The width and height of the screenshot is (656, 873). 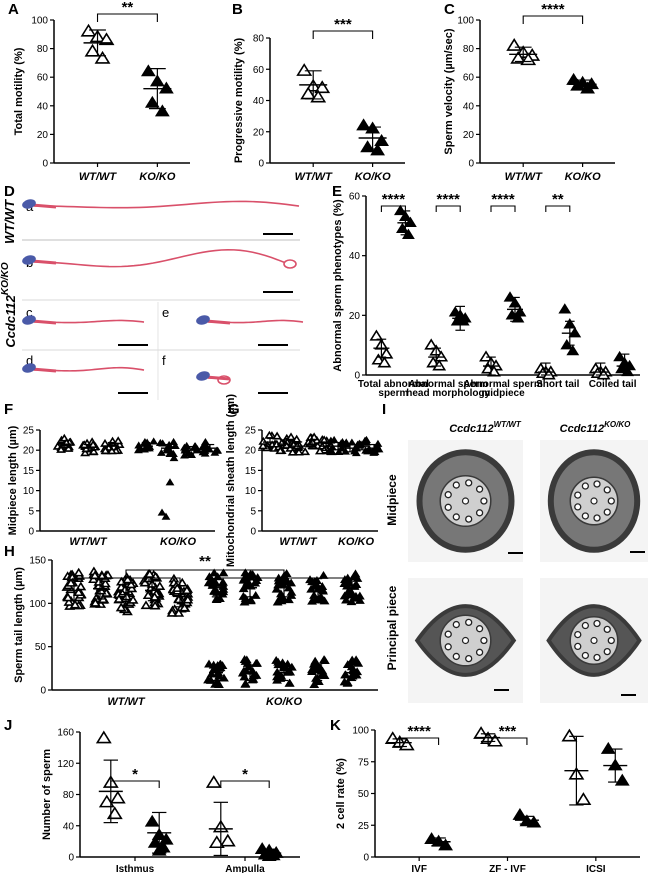 What do you see at coordinates (159, 258) in the screenshot?
I see `sperm-b` at bounding box center [159, 258].